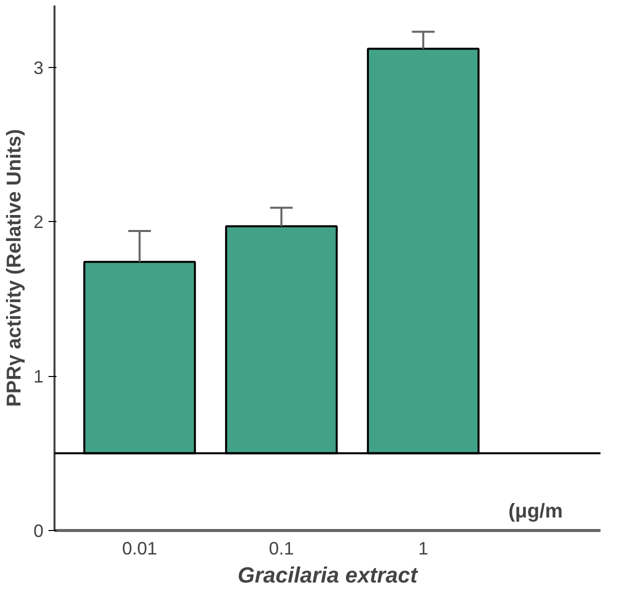 The width and height of the screenshot is (619, 598). I want to click on x-tick-label: 0.01, so click(140, 548).